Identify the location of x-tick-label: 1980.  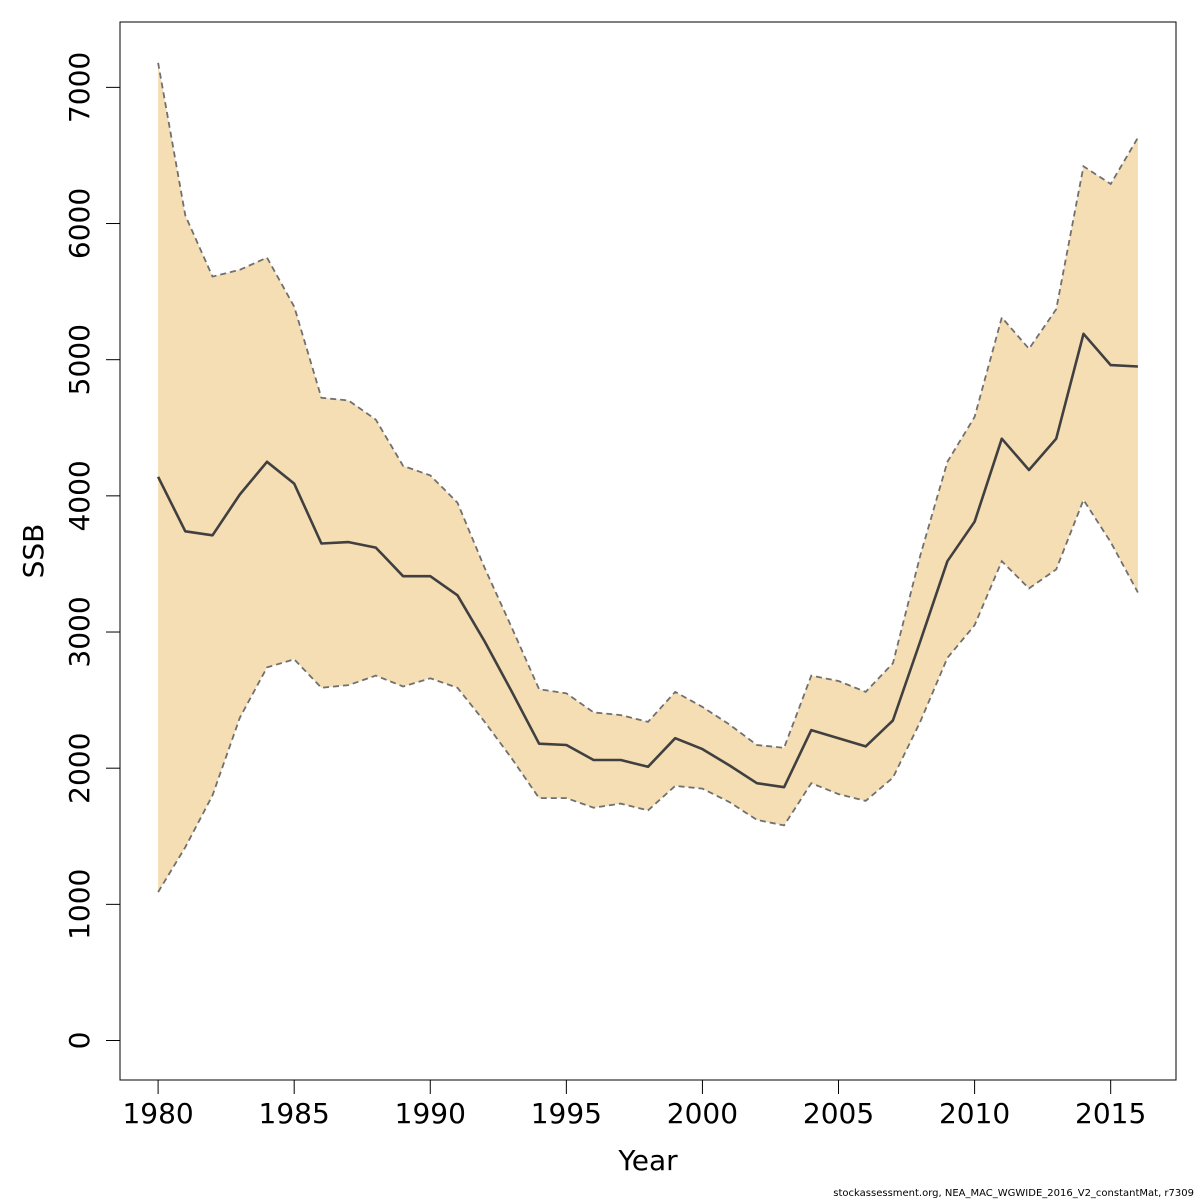
(157, 1113).